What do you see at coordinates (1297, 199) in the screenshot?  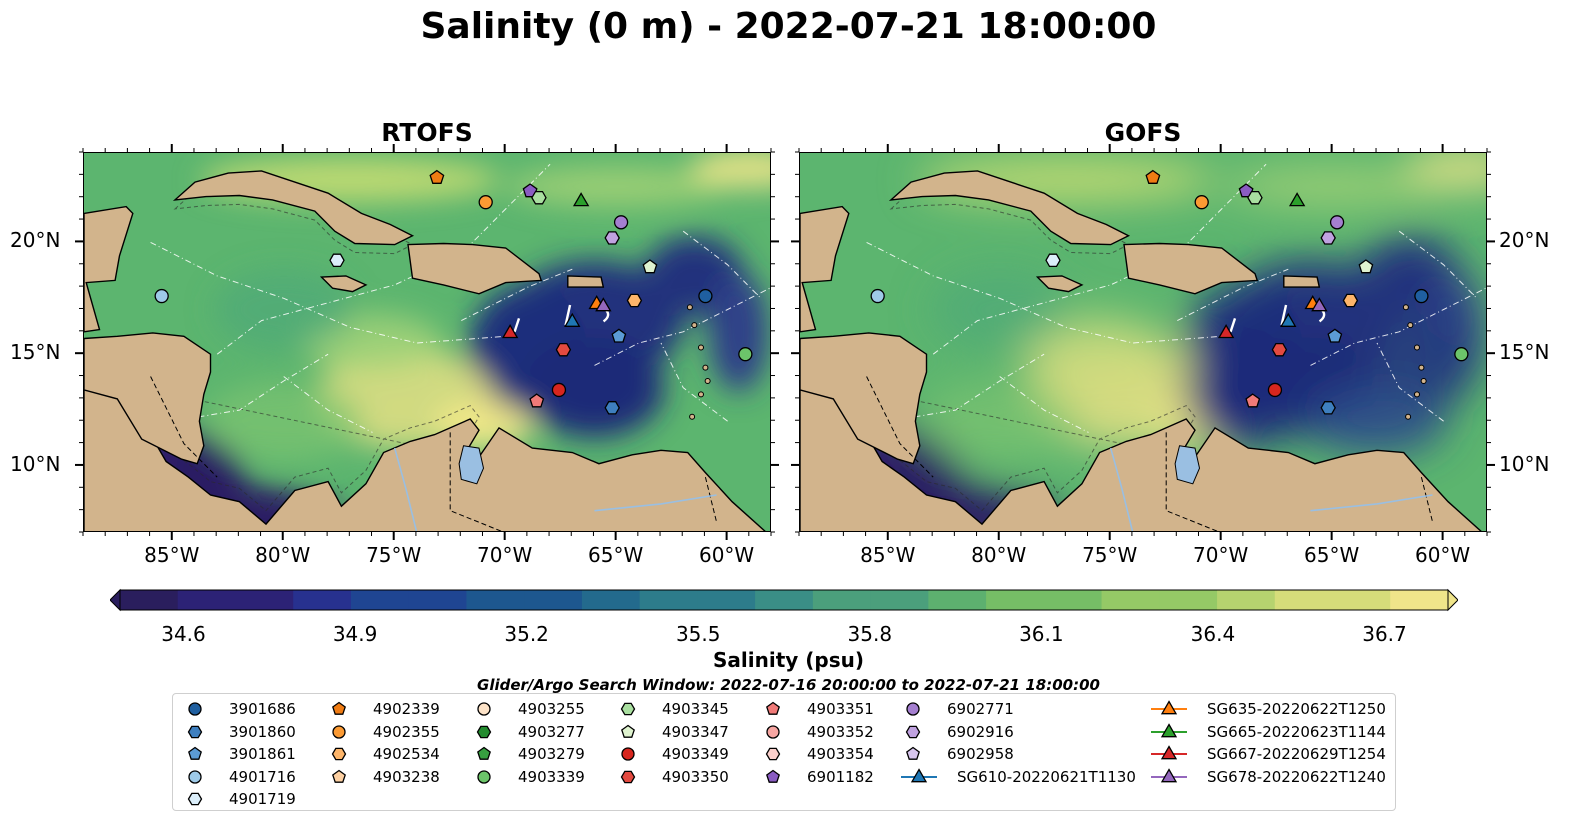 I see `gofs-marker-SG665-20220623T1144` at bounding box center [1297, 199].